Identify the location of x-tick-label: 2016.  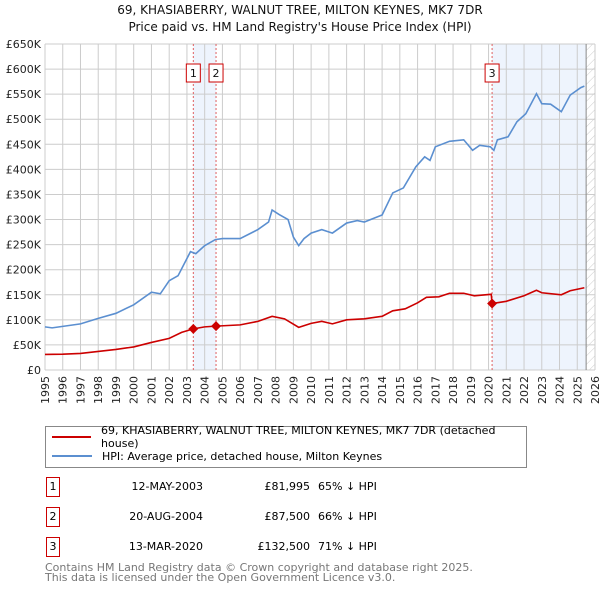
(418, 390).